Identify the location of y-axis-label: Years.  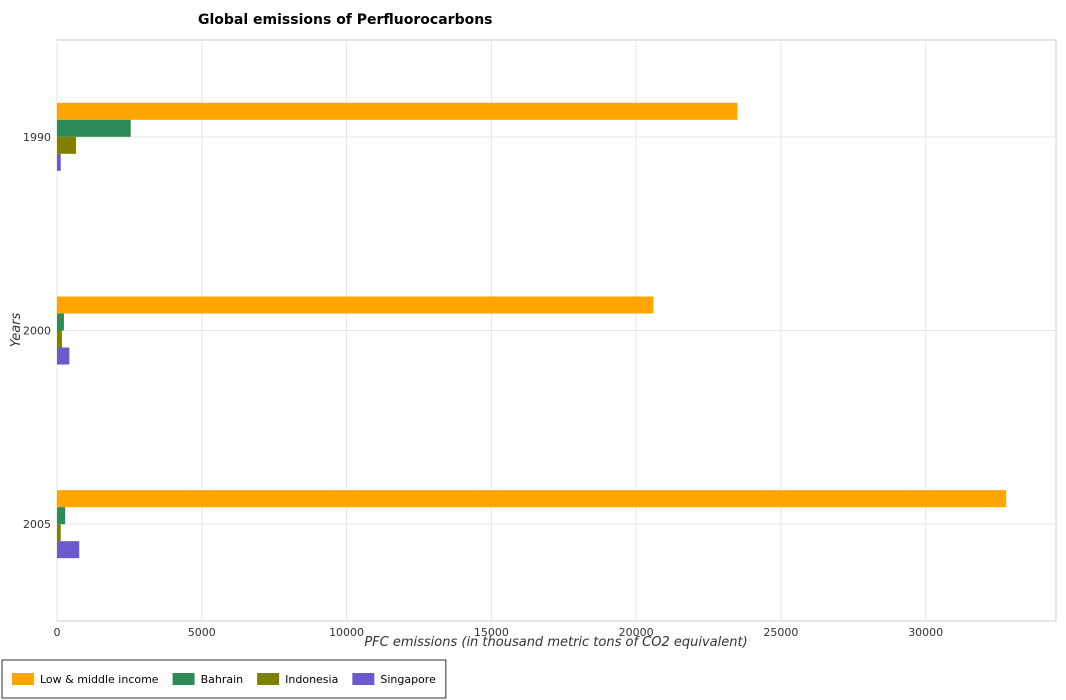
(16, 329).